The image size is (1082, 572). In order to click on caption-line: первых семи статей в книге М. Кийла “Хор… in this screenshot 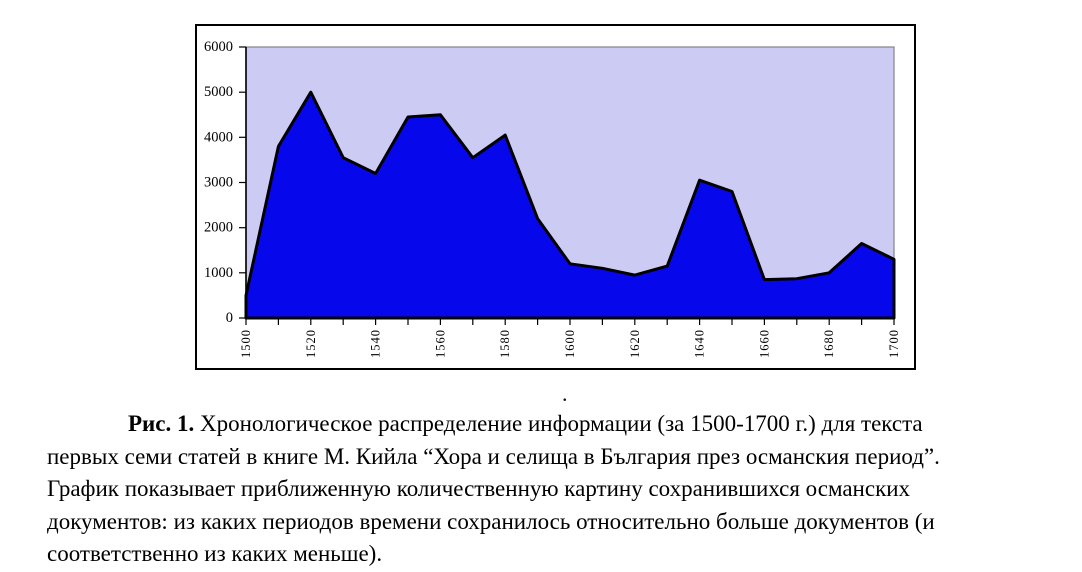, I will do `click(493, 456)`.